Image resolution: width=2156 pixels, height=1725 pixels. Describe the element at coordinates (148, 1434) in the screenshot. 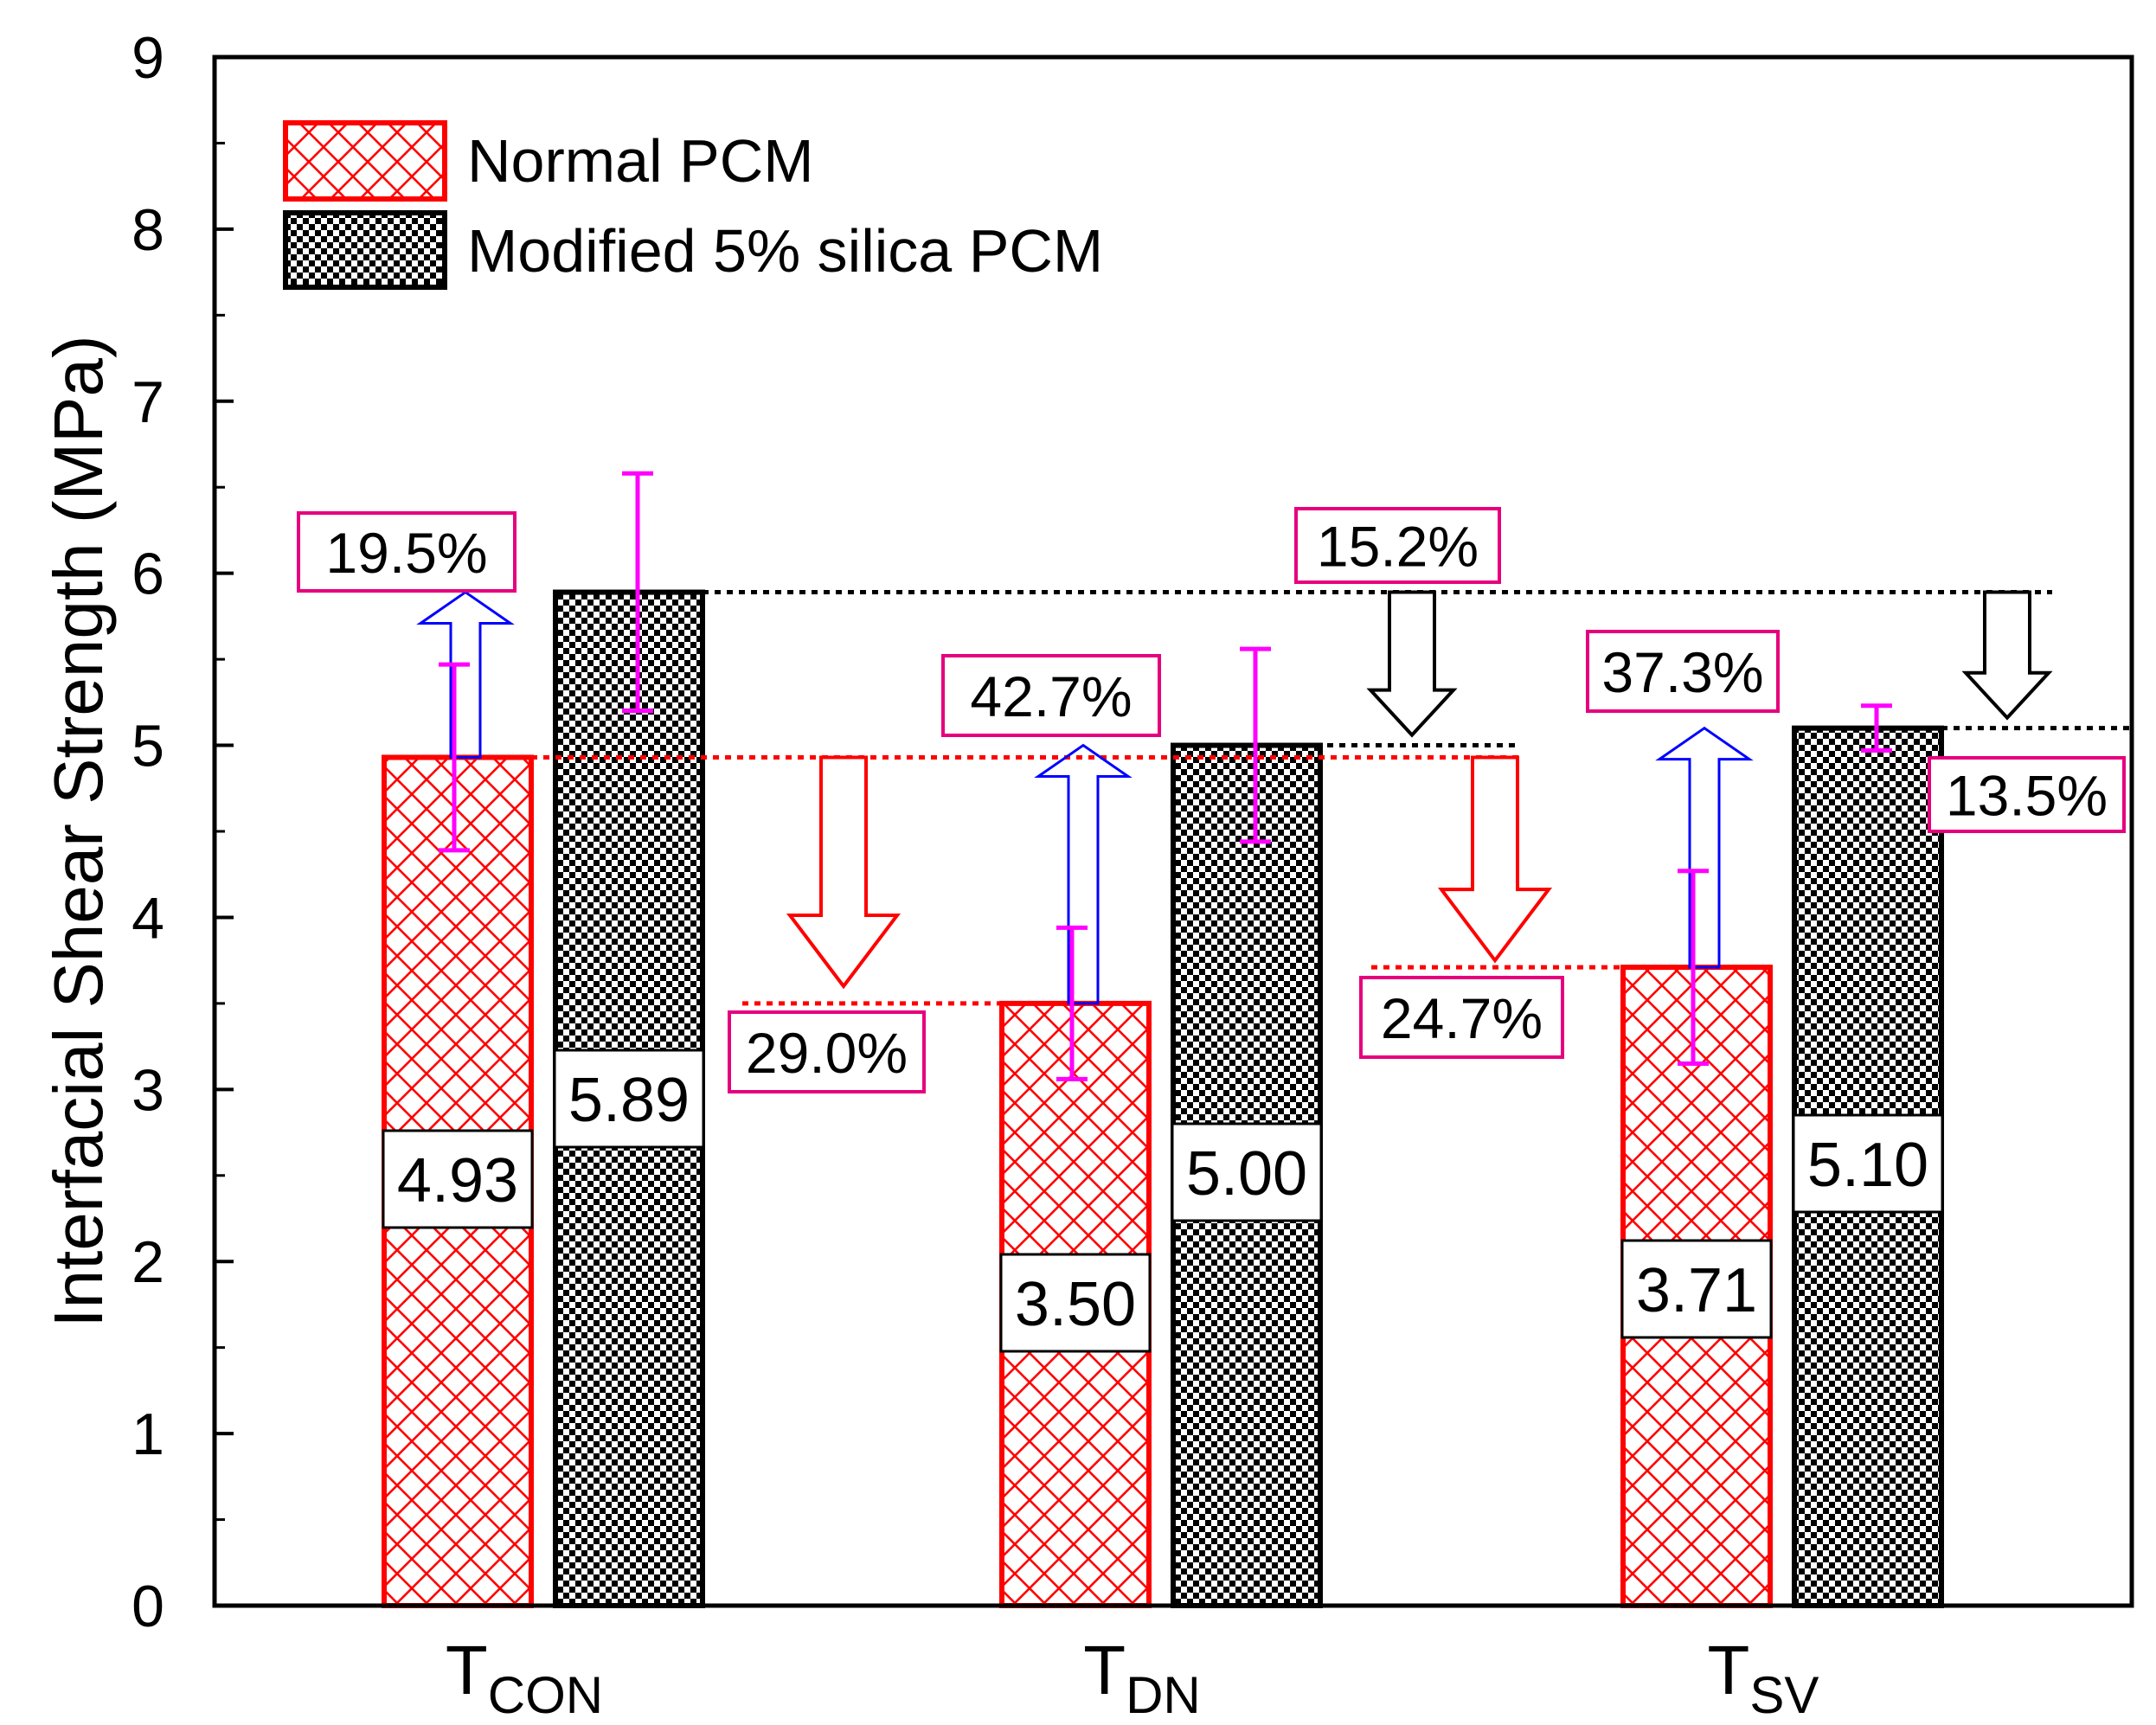

I see `y-tick-label: 1` at that location.